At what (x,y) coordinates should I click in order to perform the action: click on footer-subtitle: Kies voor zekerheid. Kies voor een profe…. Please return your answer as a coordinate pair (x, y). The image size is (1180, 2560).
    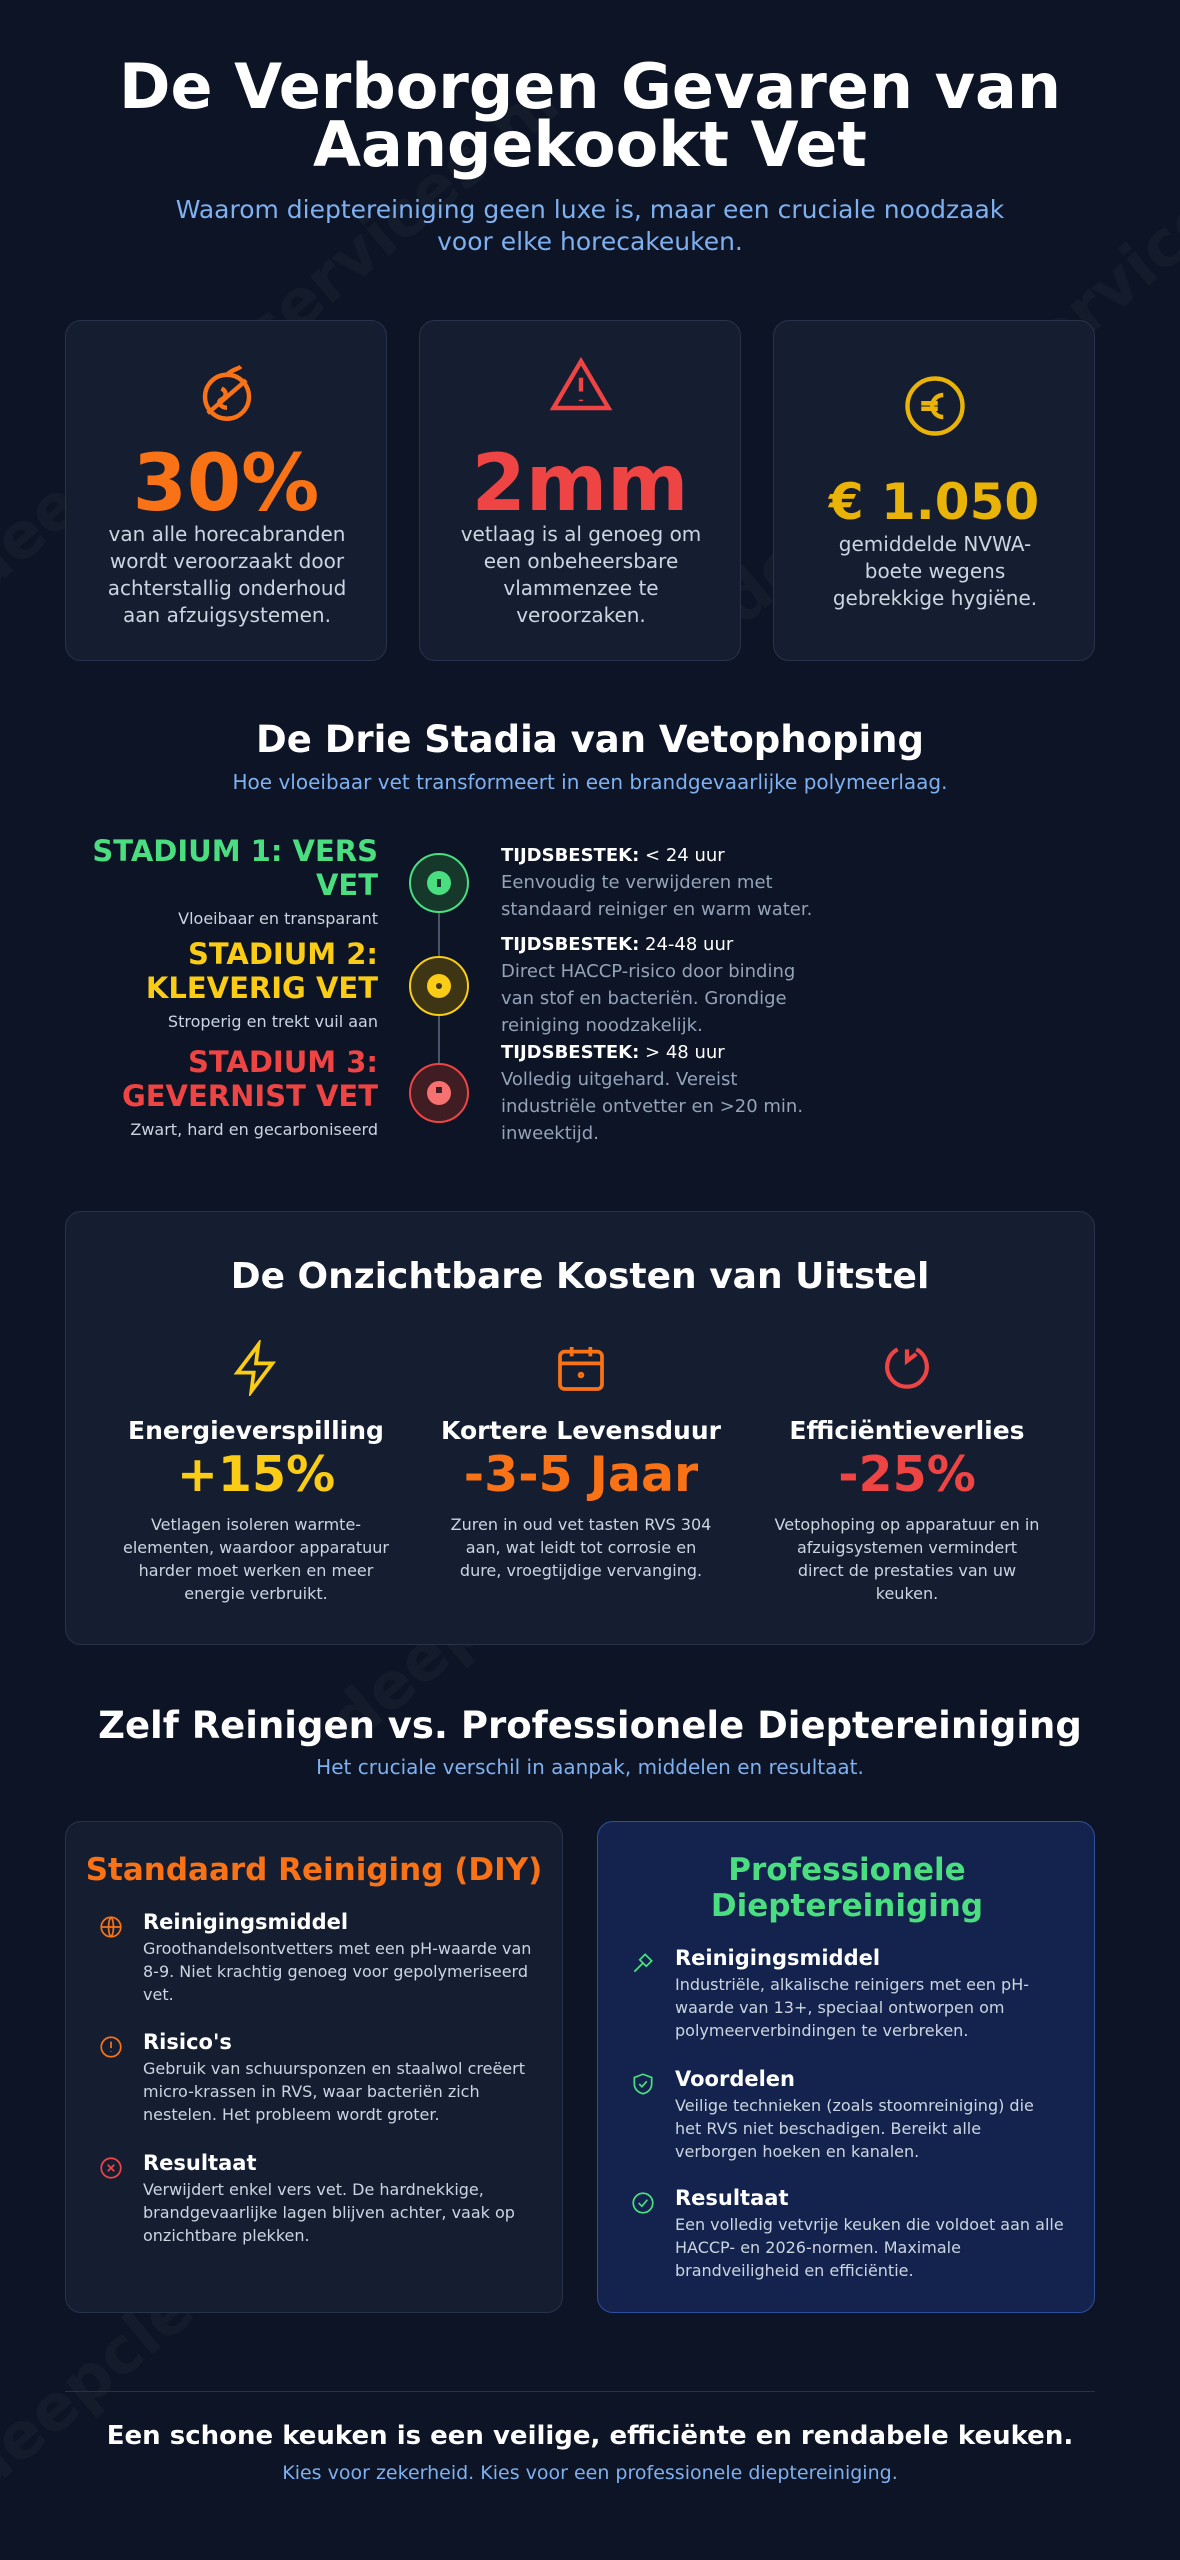
    Looking at the image, I should click on (590, 2473).